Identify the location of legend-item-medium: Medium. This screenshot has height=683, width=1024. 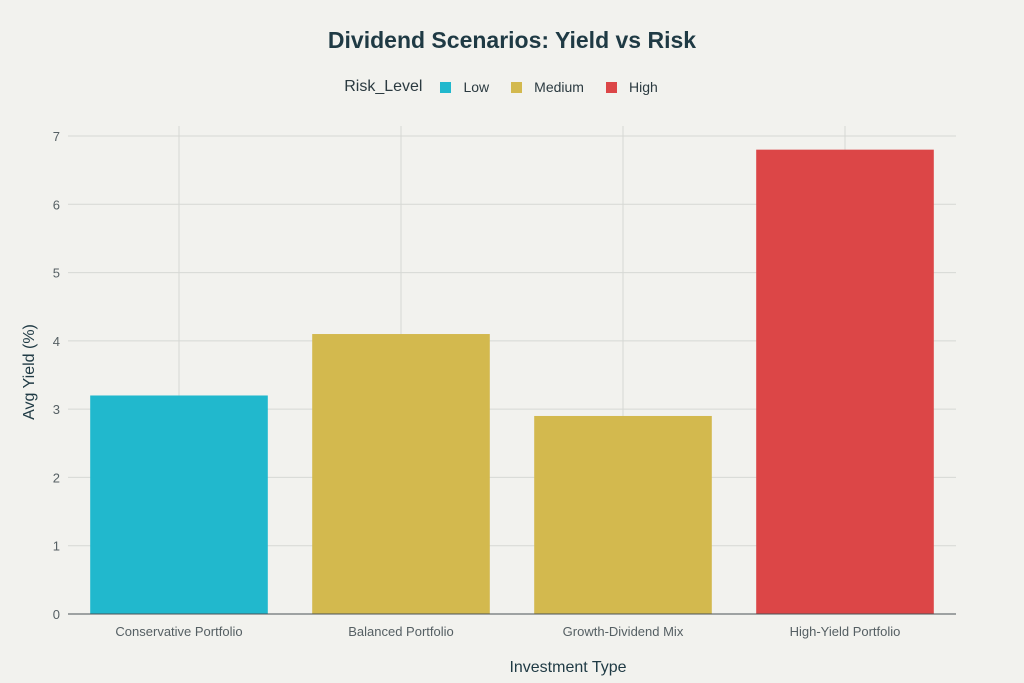
(547, 87).